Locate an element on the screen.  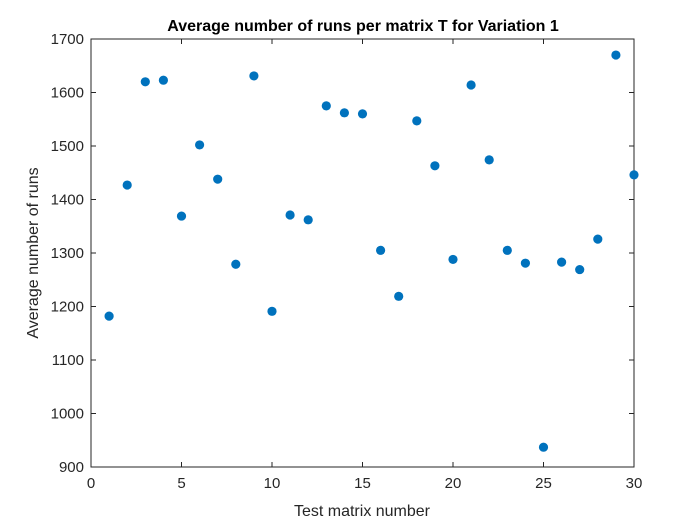
x-tick-label: 30 is located at coordinates (634, 483).